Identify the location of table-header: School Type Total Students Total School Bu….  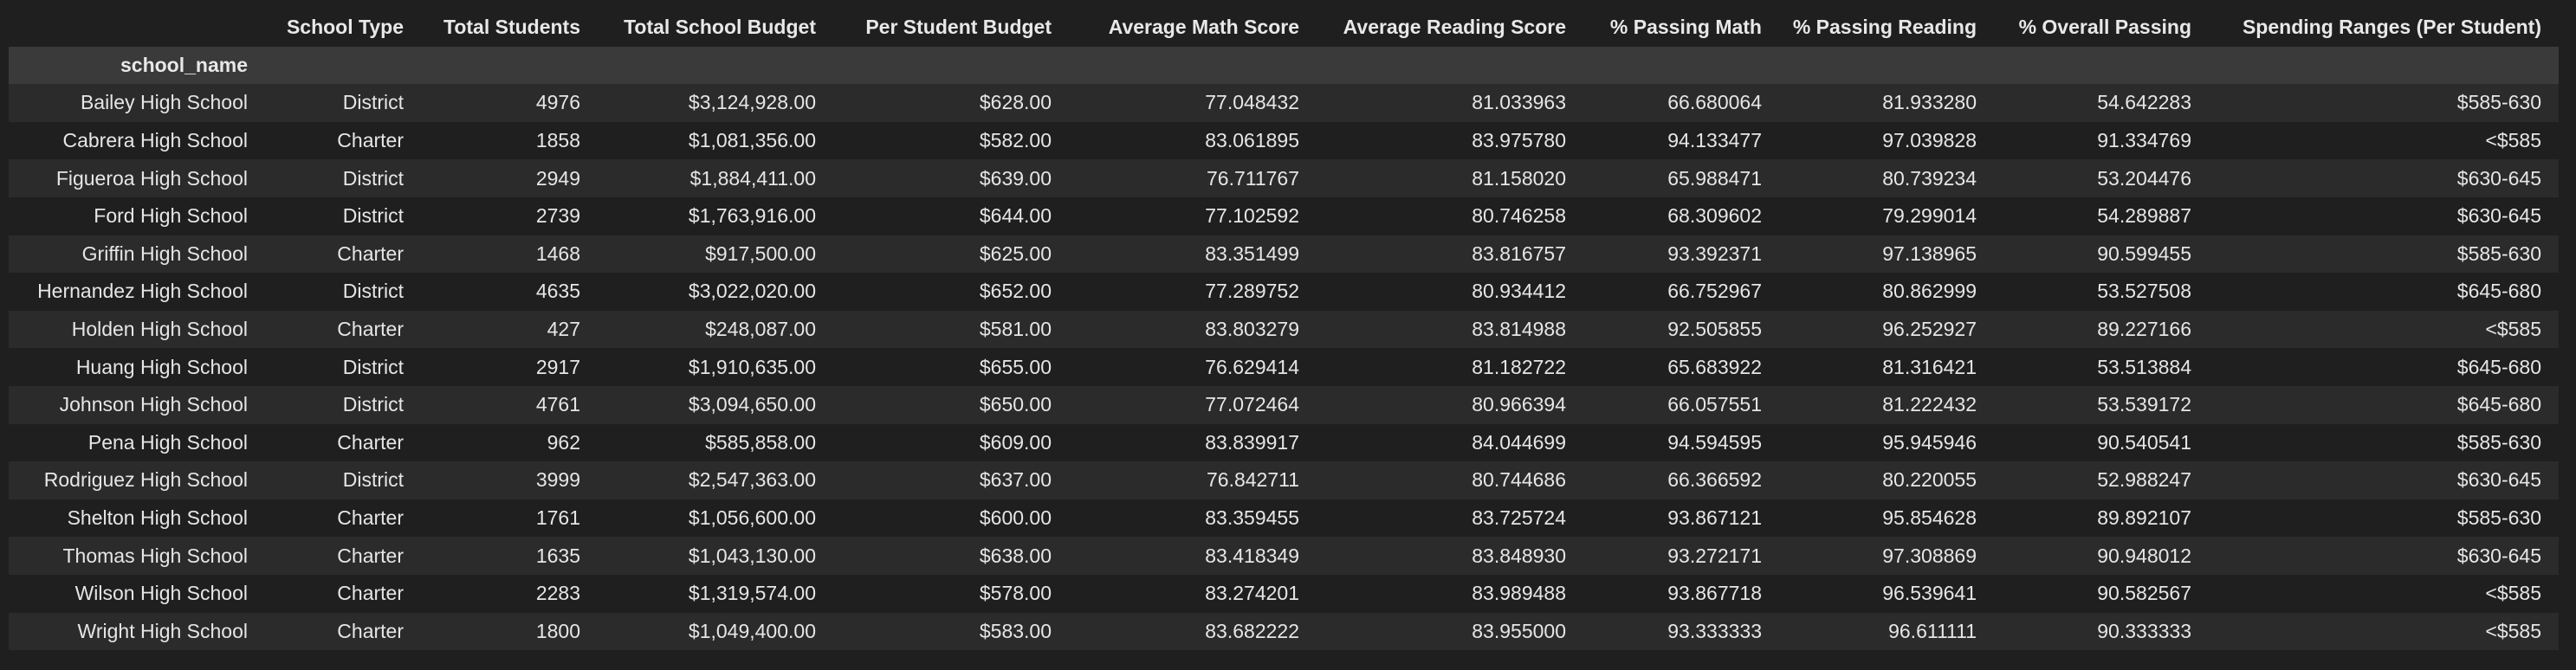
(1284, 47).